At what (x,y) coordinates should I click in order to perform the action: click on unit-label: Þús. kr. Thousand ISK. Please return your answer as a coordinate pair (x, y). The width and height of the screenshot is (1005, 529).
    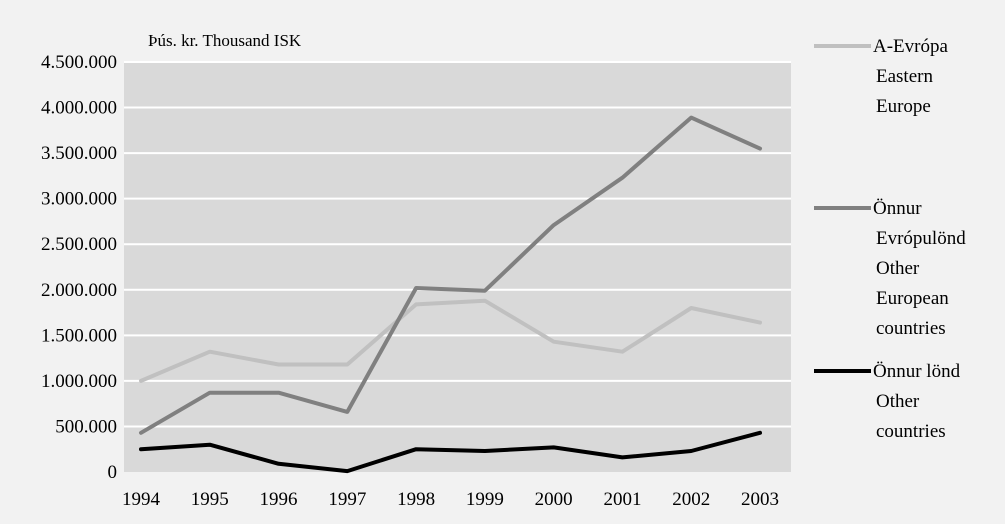
    Looking at the image, I should click on (225, 40).